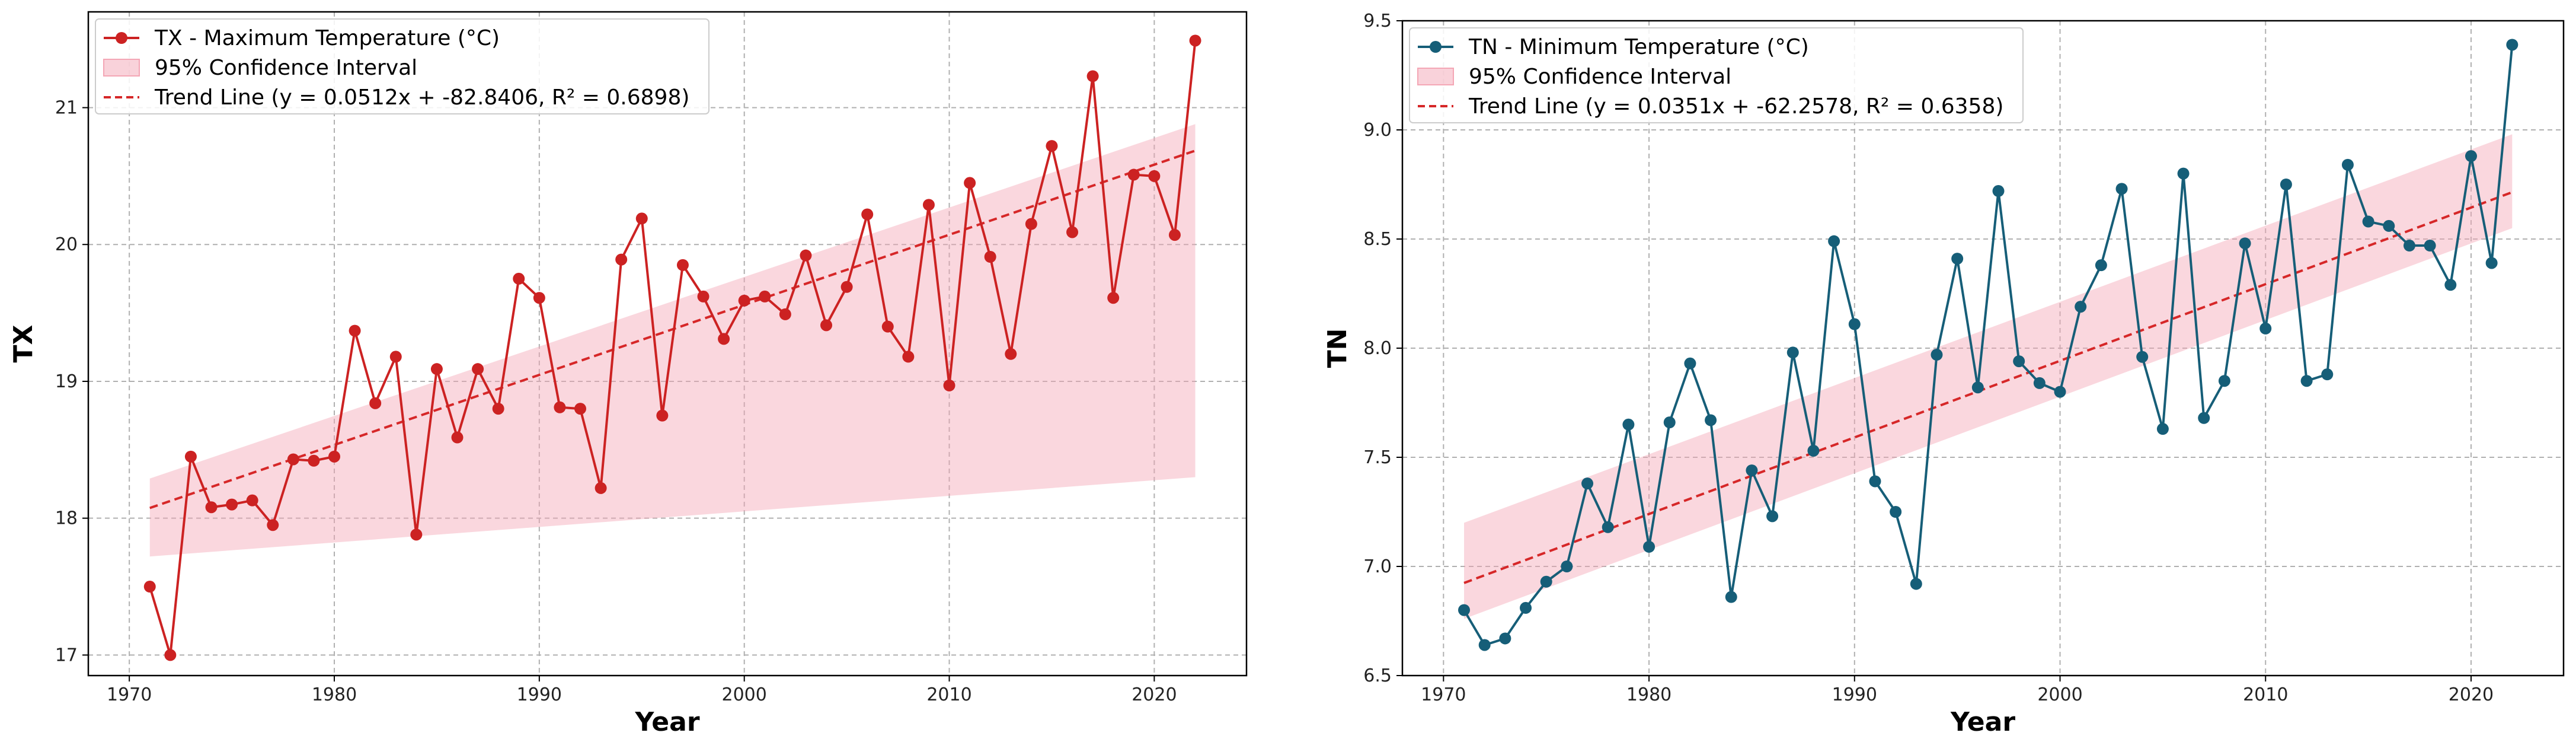  I want to click on y-tick-label: 8.5, so click(1377, 240).